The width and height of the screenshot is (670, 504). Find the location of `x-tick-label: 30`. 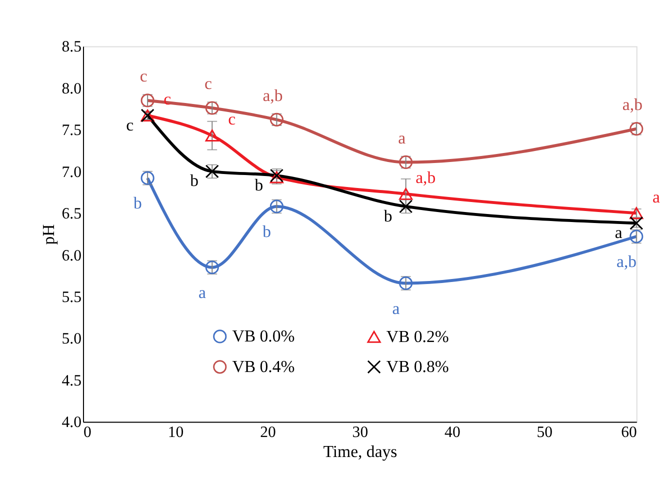

x-tick-label: 30 is located at coordinates (360, 433).